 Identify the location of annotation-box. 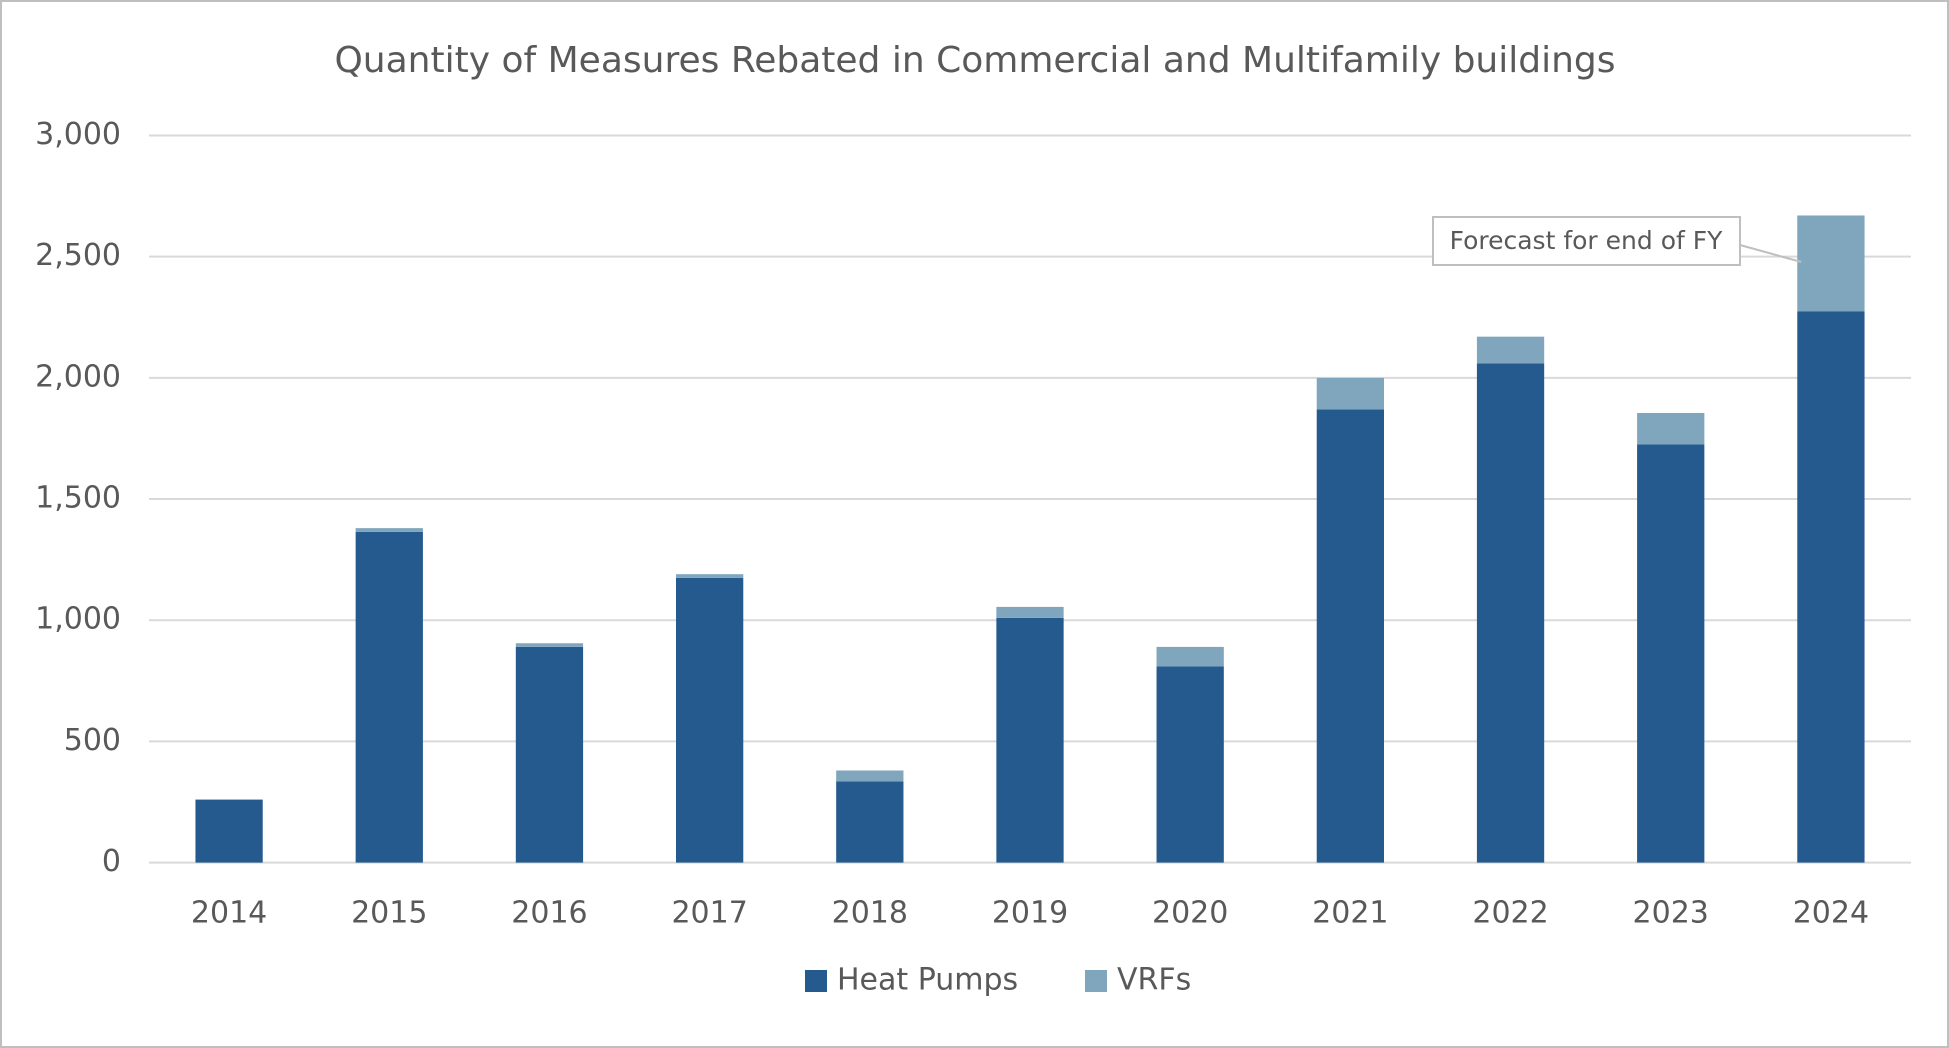
(1586, 241).